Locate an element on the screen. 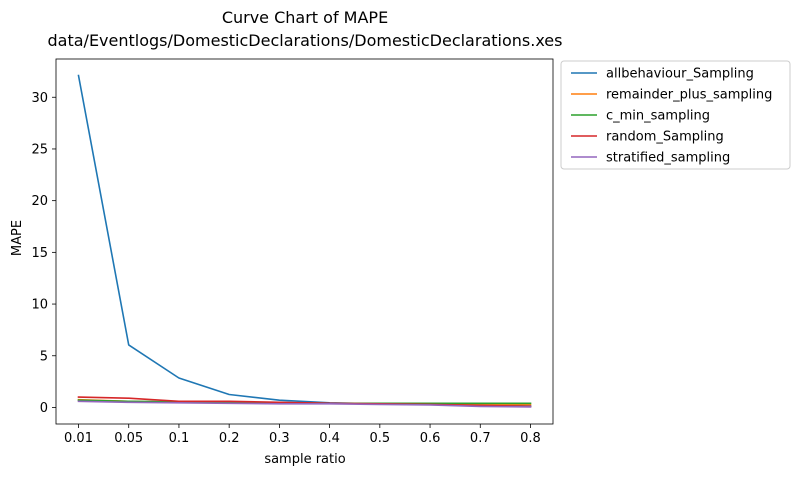  chart-title: Curve Chart of MAPE is located at coordinates (305, 17).